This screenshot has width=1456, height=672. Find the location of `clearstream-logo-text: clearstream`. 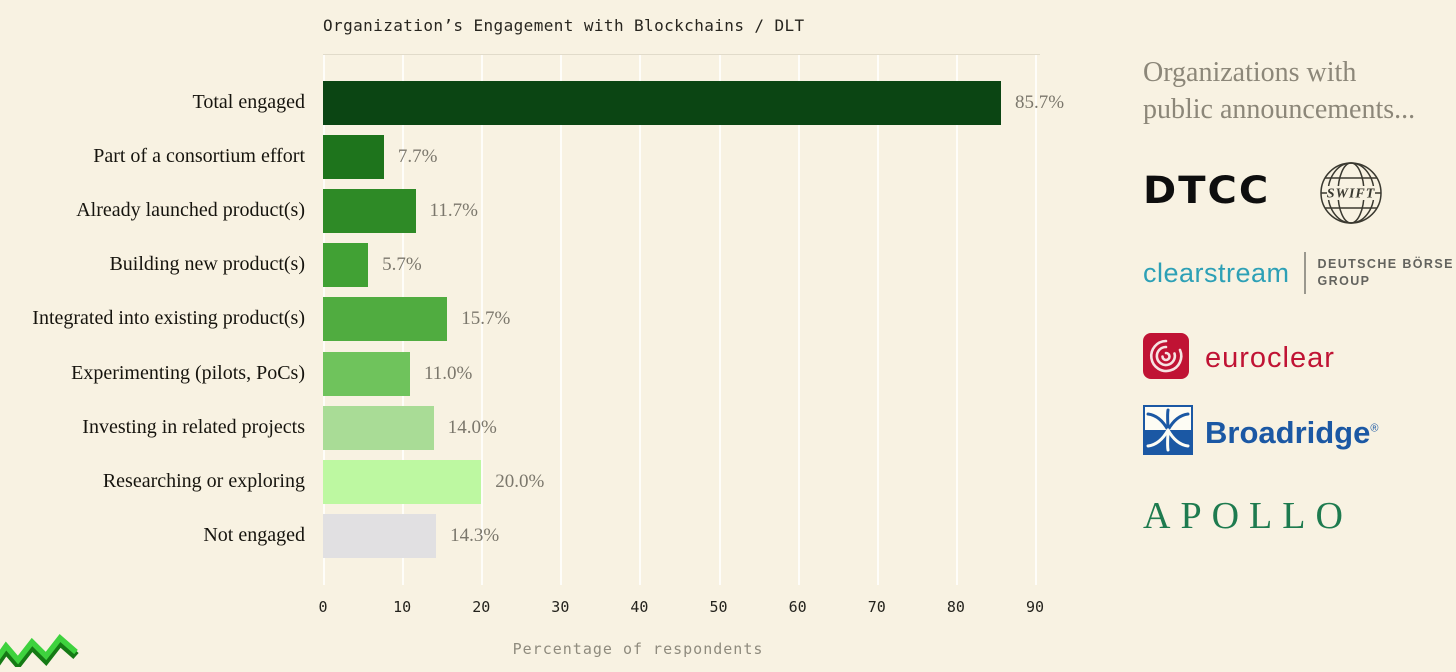

clearstream-logo-text: clearstream is located at coordinates (1216, 272).